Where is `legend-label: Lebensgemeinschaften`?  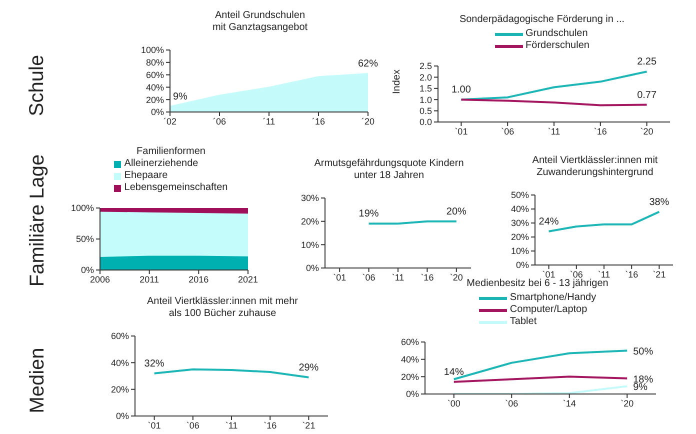 legend-label: Lebensgemeinschaften is located at coordinates (176, 188).